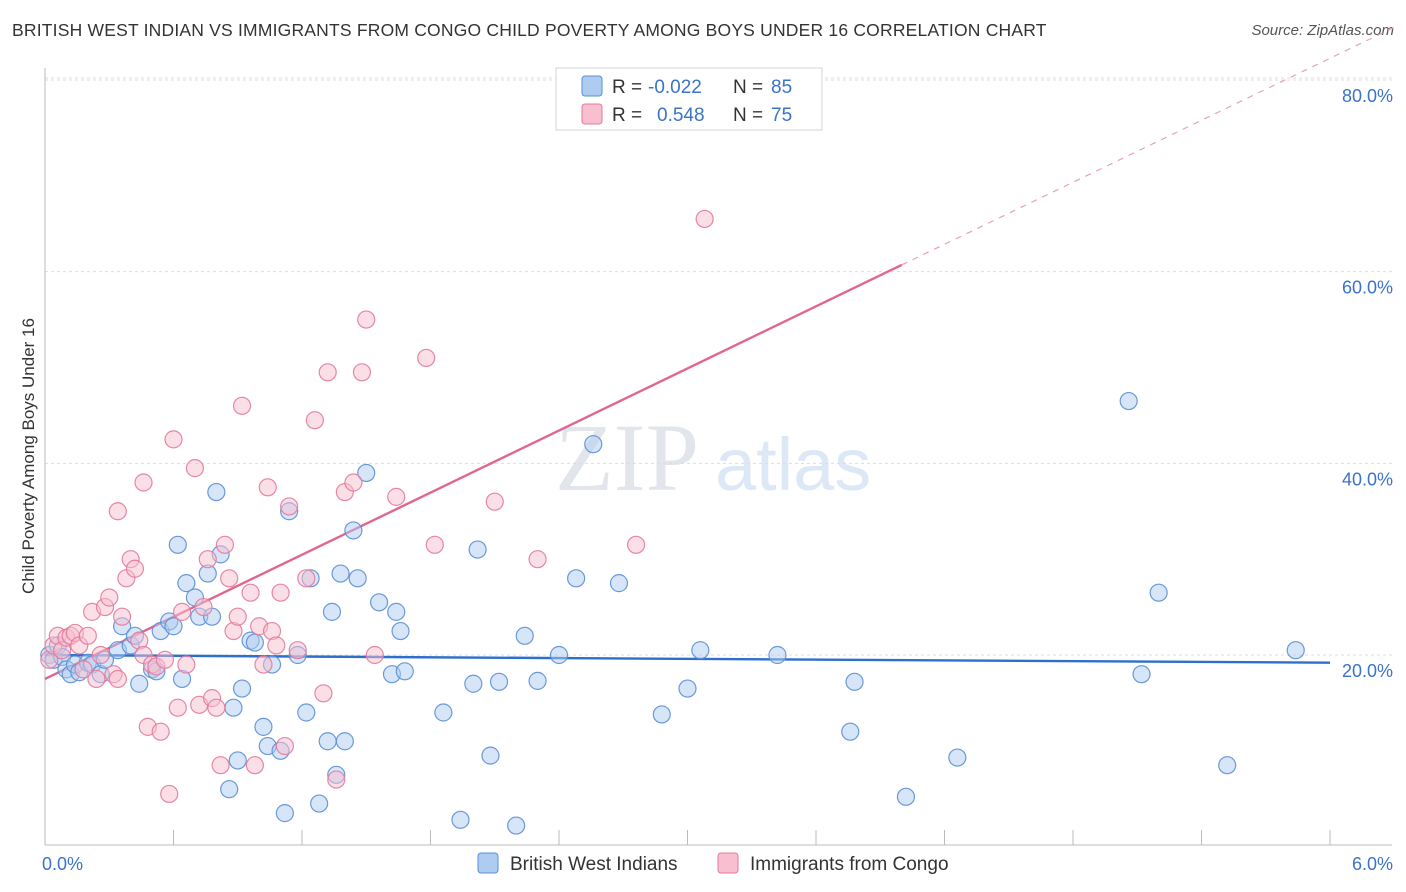 This screenshot has height=892, width=1406. What do you see at coordinates (728, 863) in the screenshot?
I see `bottom-legend-swatch-pink` at bounding box center [728, 863].